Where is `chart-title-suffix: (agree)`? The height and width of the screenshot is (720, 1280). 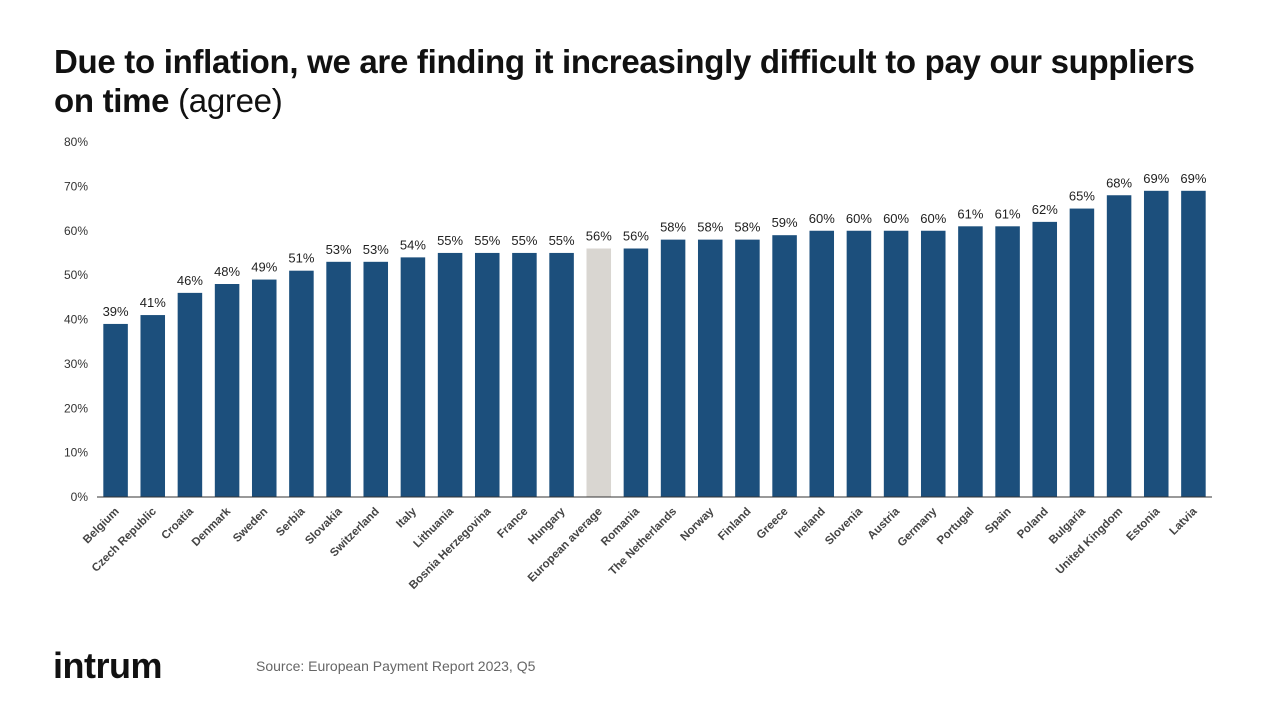 chart-title-suffix: (agree) is located at coordinates (226, 100).